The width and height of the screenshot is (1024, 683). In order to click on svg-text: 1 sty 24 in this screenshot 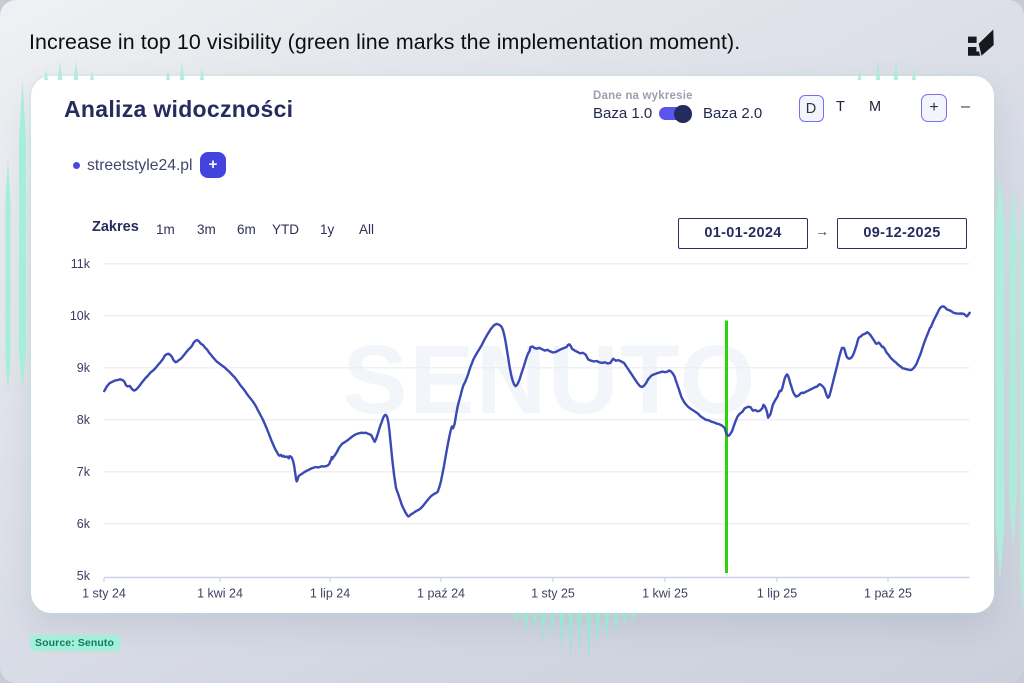, I will do `click(104, 594)`.